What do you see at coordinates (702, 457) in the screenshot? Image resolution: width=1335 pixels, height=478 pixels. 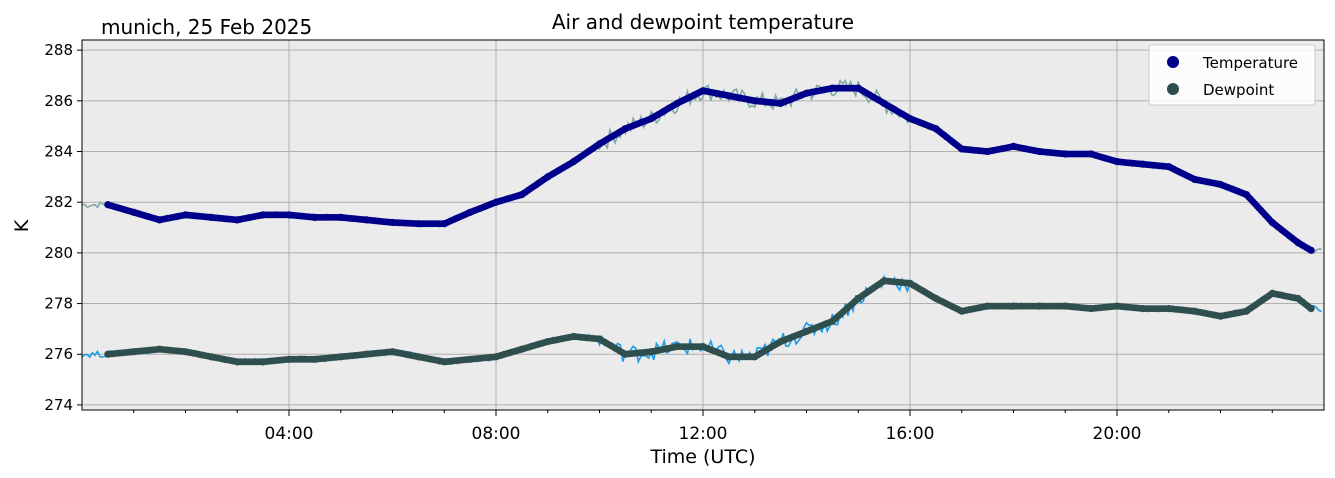 I see `x-axis-label: Time (UTC)` at bounding box center [702, 457].